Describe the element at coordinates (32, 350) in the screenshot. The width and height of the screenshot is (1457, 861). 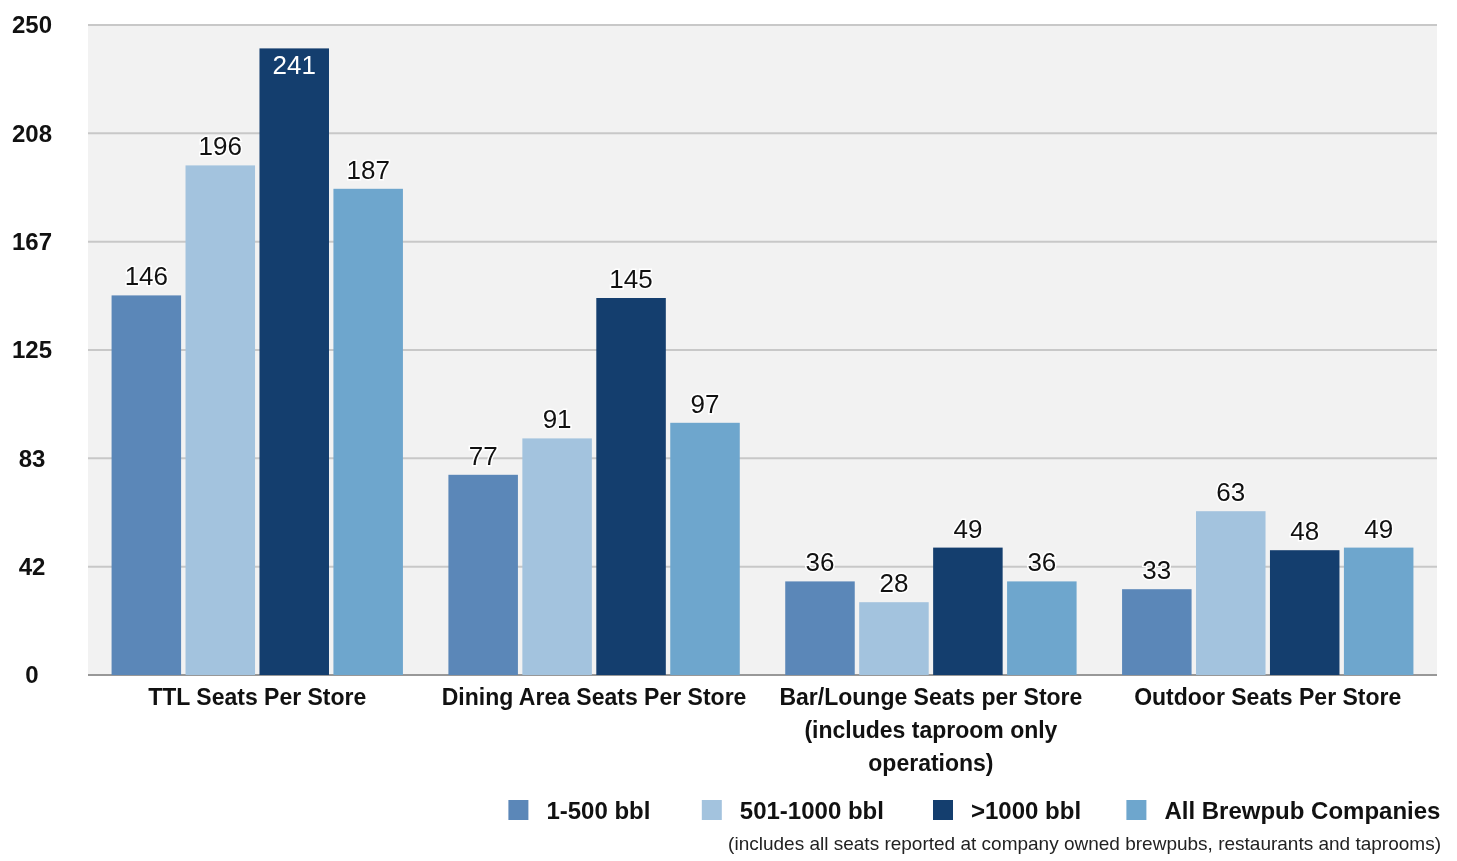
I see `y-tick-label: 125` at that location.